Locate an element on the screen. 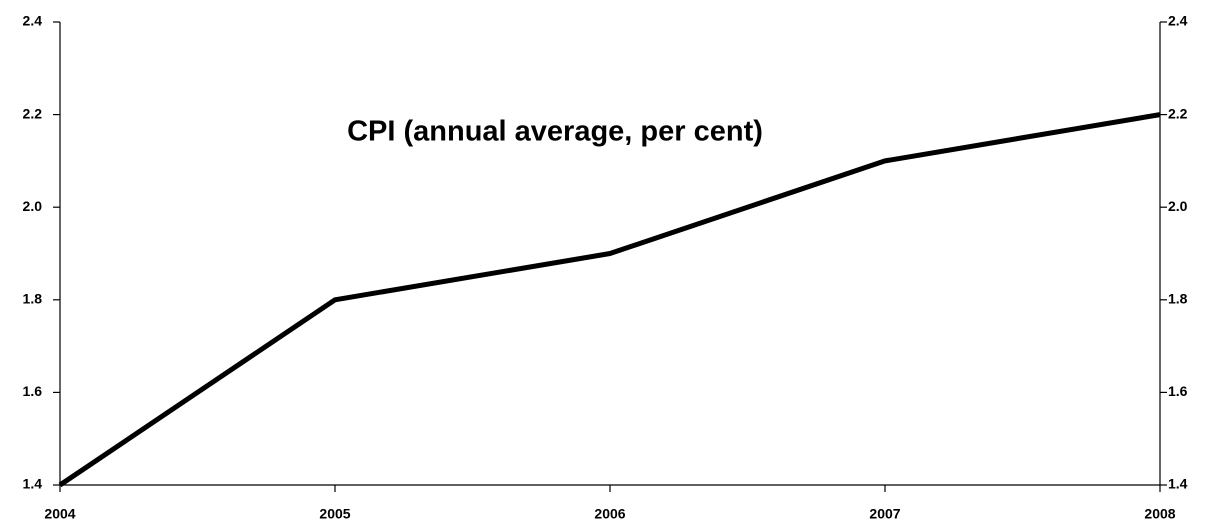 Image resolution: width=1219 pixels, height=524 pixels. y2-tick-label: 1.4 is located at coordinates (1178, 484).